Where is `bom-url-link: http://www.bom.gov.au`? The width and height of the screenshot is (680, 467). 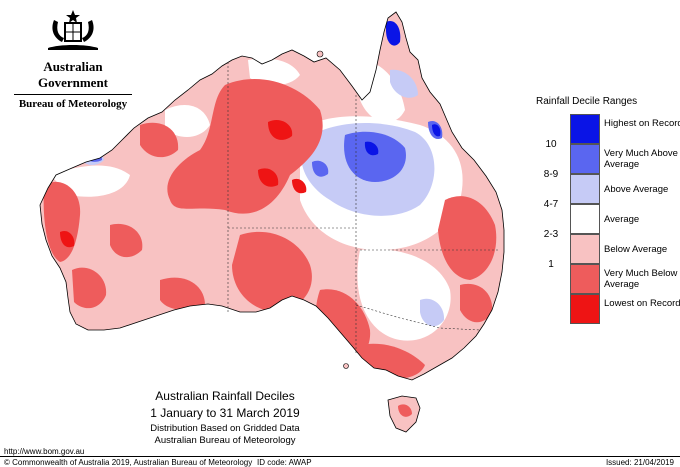 bom-url-link: http://www.bom.gov.au is located at coordinates (44, 451).